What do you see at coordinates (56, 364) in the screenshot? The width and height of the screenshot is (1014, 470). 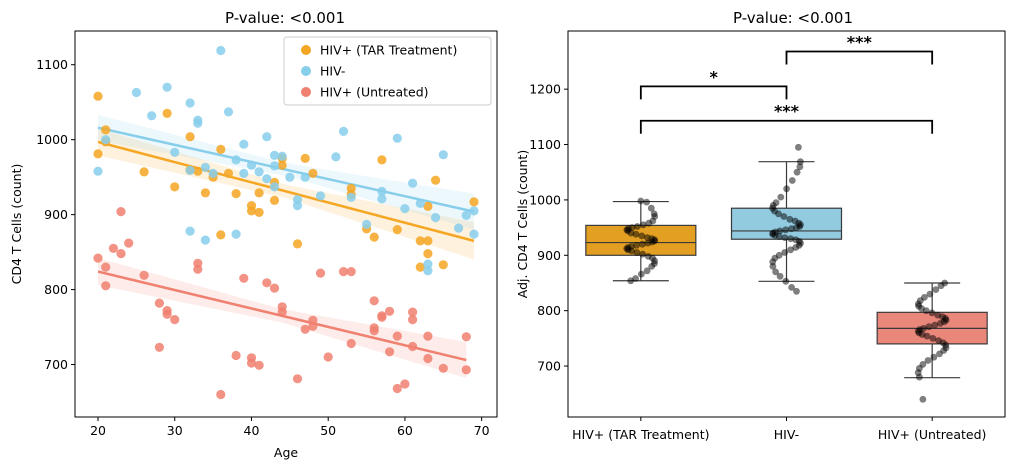 I see `y-tick-label: 700` at bounding box center [56, 364].